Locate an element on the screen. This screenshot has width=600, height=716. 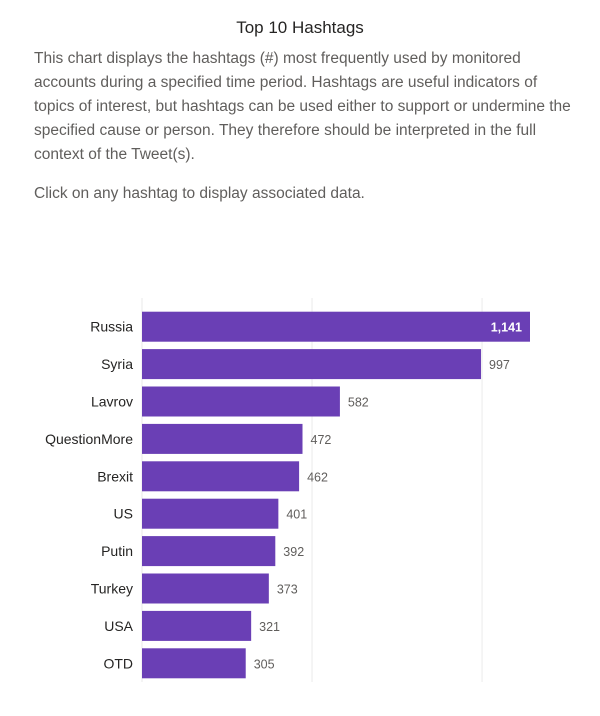
bar-lavrov is located at coordinates (241, 401).